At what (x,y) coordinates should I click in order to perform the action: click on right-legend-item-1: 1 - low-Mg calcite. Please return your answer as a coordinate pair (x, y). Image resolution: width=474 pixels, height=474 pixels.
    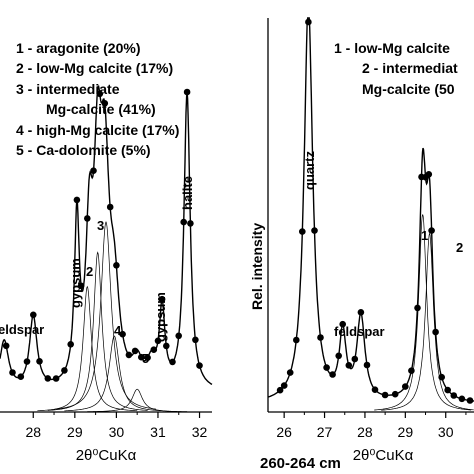
    Looking at the image, I should click on (392, 48).